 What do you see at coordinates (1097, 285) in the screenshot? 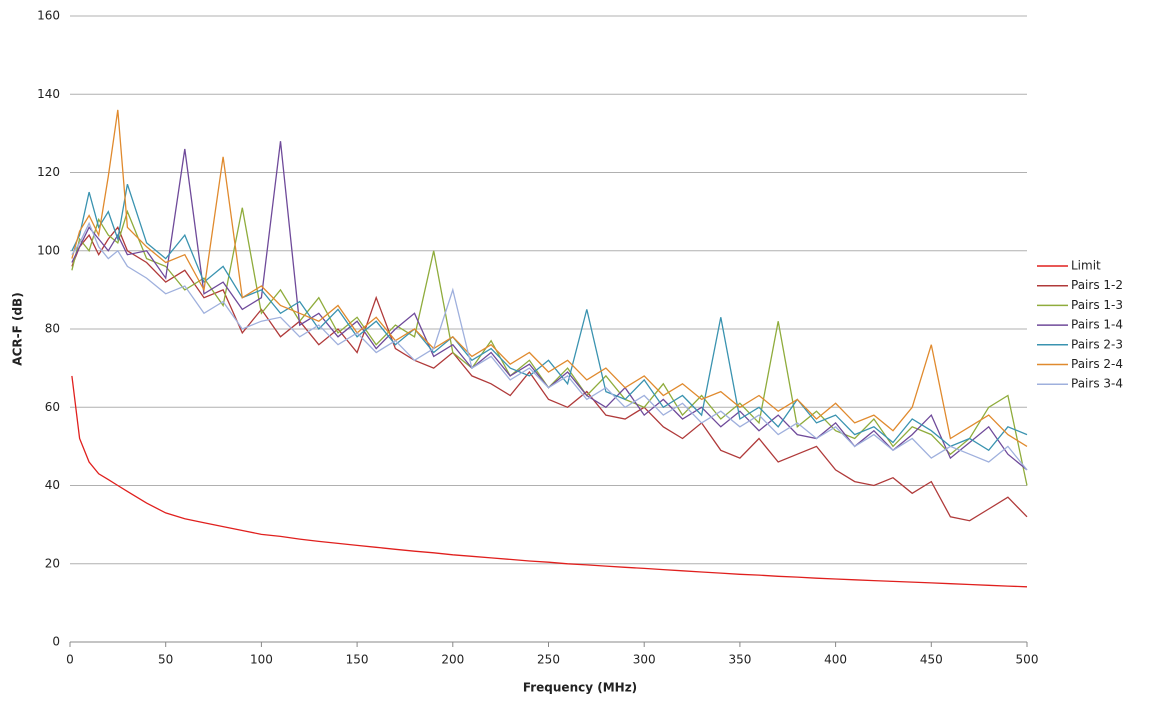
I see `legend-label: Pairs 1-2` at bounding box center [1097, 285].